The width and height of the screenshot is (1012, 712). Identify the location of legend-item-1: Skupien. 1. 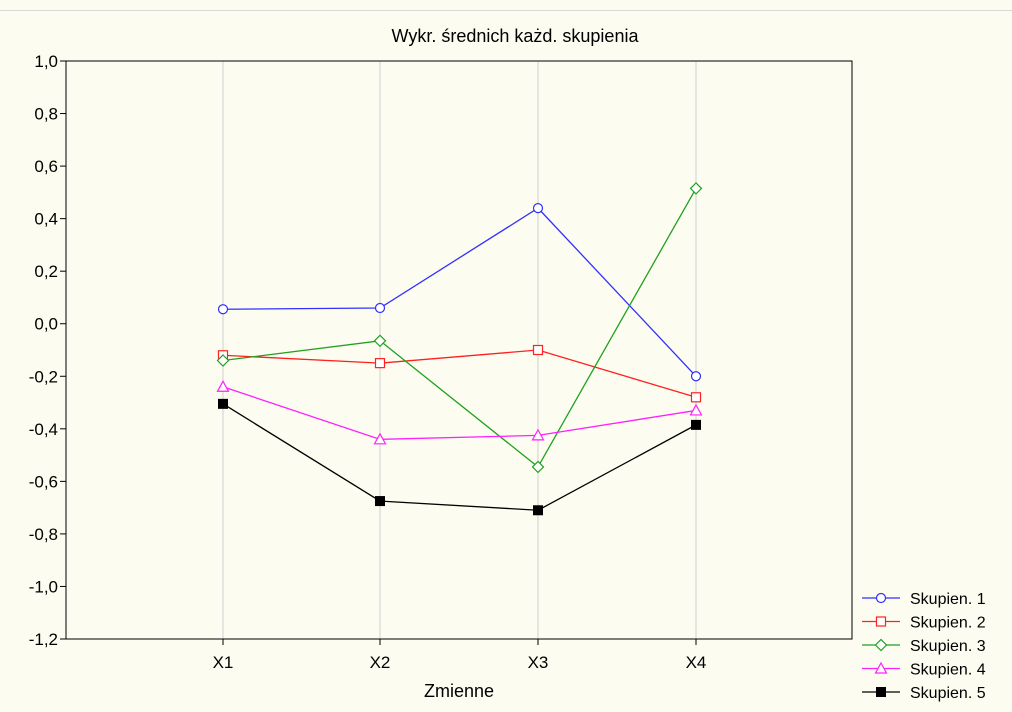
(924, 599).